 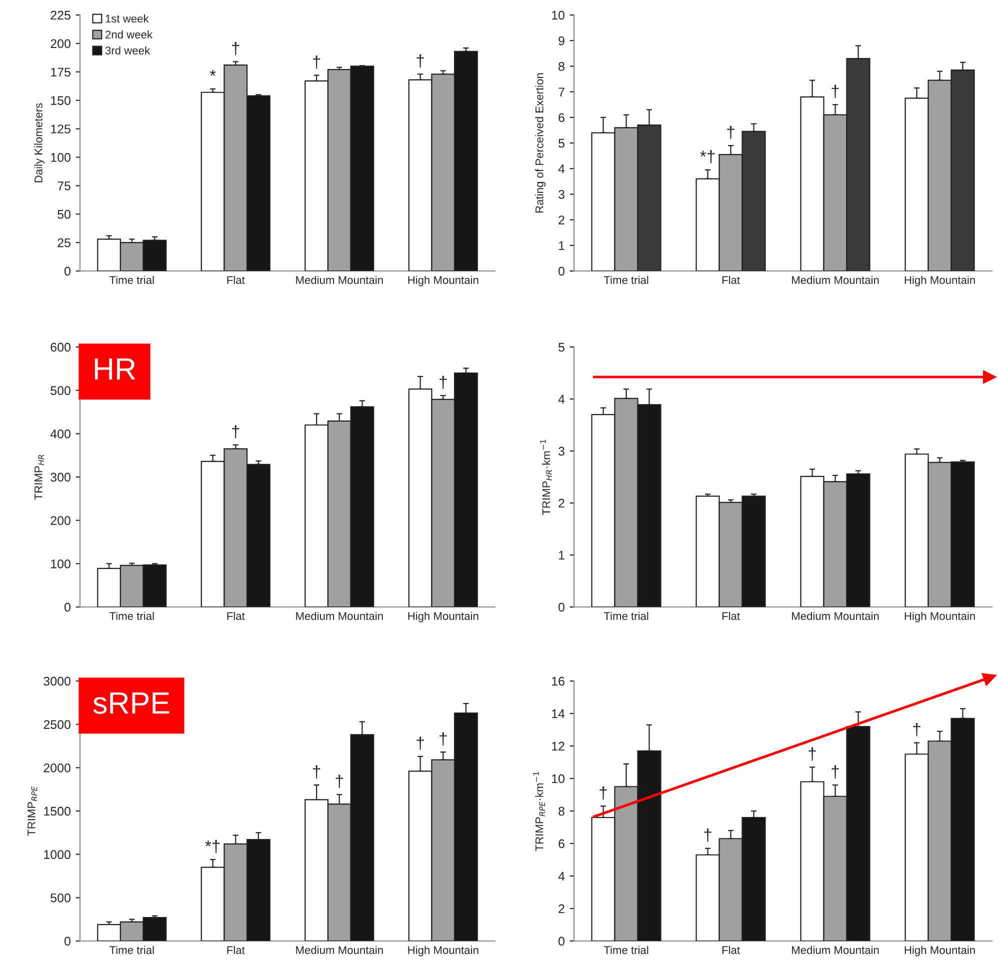 What do you see at coordinates (64, 243) in the screenshot?
I see `y-tick-label: 25` at bounding box center [64, 243].